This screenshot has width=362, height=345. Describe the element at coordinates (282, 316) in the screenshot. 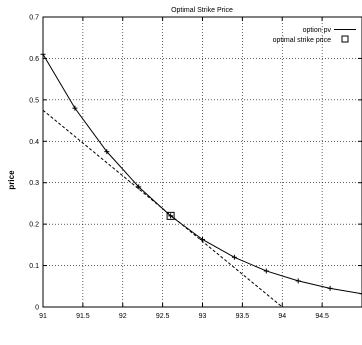

I see `x-tick-label-94: 94` at that location.